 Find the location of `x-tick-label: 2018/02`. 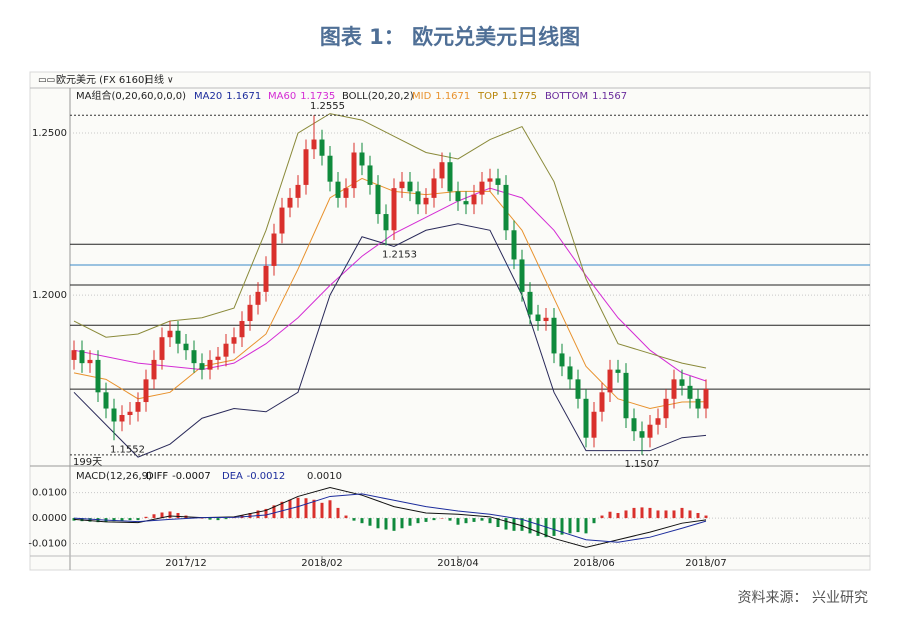

x-tick-label: 2018/02 is located at coordinates (322, 563).